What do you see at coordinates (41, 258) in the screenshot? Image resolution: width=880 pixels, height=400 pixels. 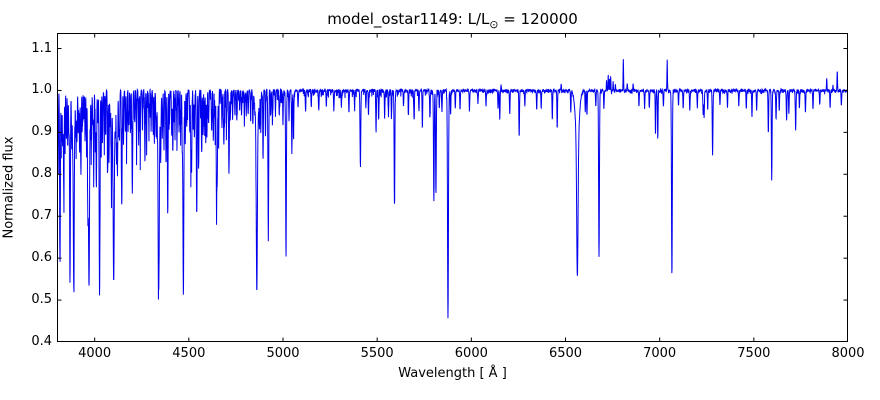 I see `y-tick-label: 0.6` at bounding box center [41, 258].